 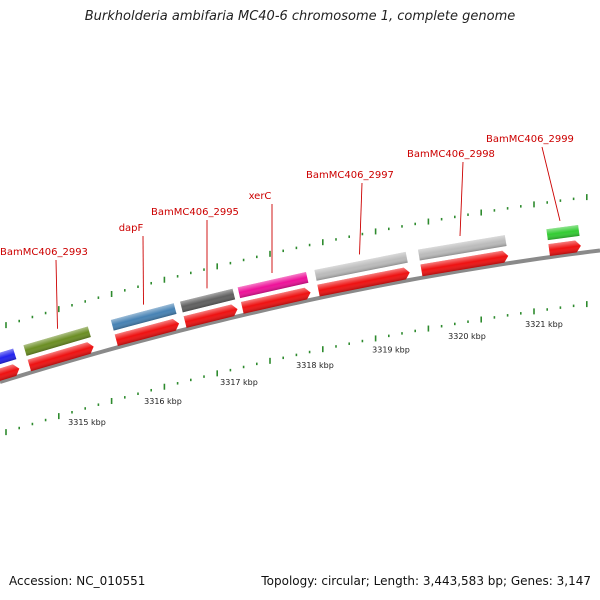 I want to click on scale-tick-label: 3317 kbp, so click(x=239, y=382).